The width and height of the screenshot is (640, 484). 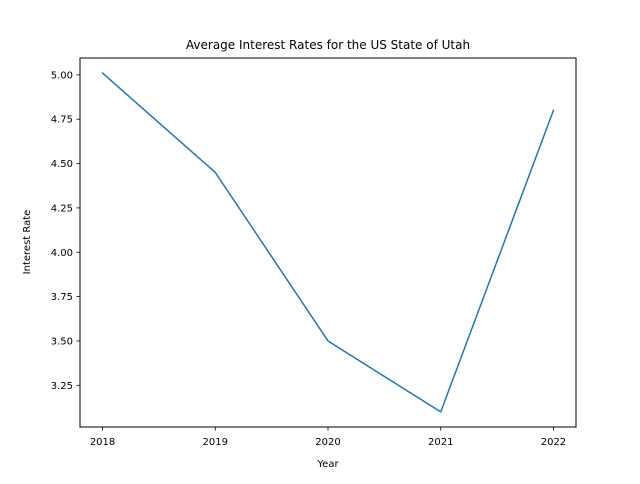 I want to click on x-tick-label: 2020, so click(x=327, y=442).